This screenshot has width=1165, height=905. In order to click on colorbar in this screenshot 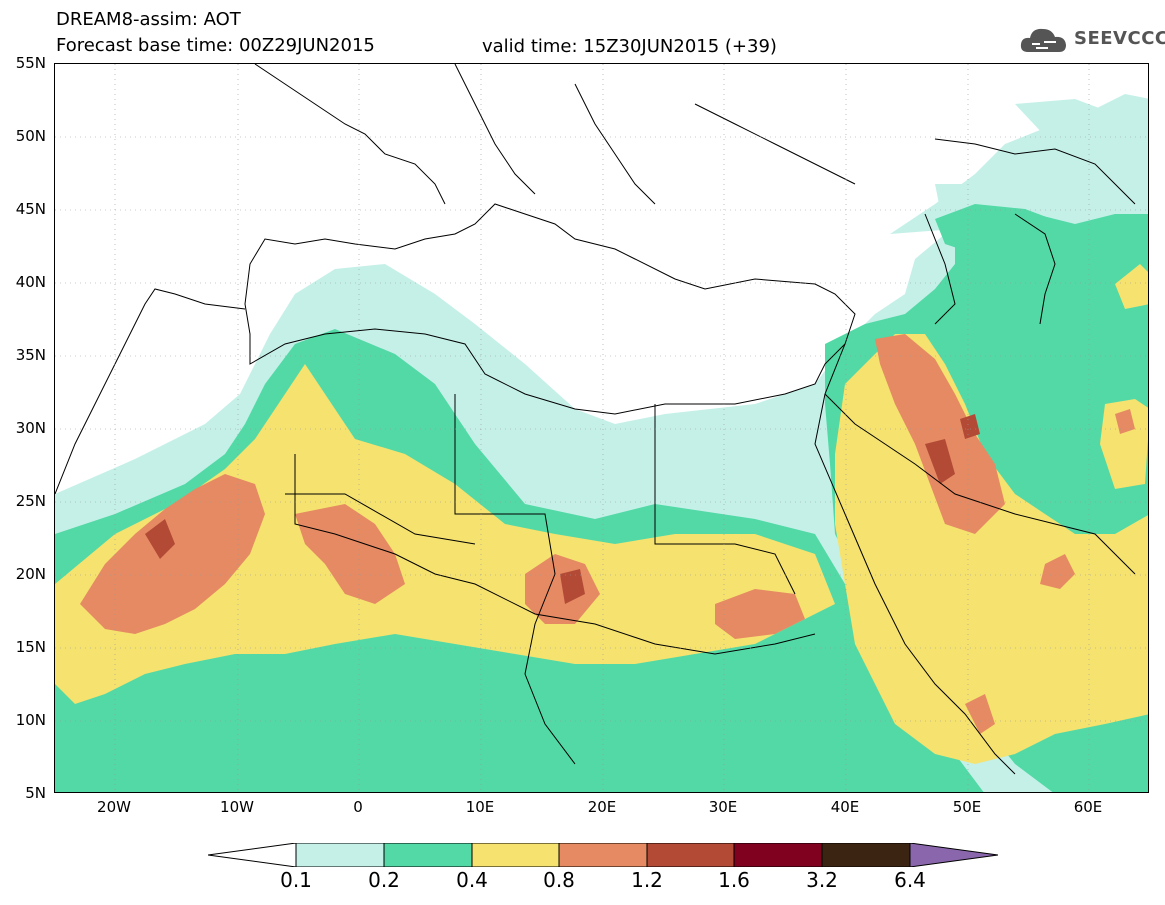, I will do `click(603, 855)`.